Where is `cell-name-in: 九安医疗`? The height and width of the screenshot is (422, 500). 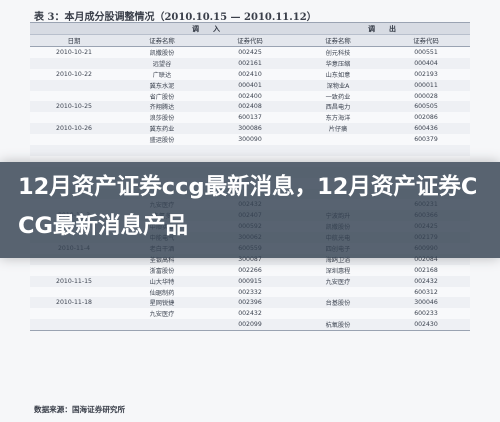 cell-name-in: 九安医疗 is located at coordinates (162, 314).